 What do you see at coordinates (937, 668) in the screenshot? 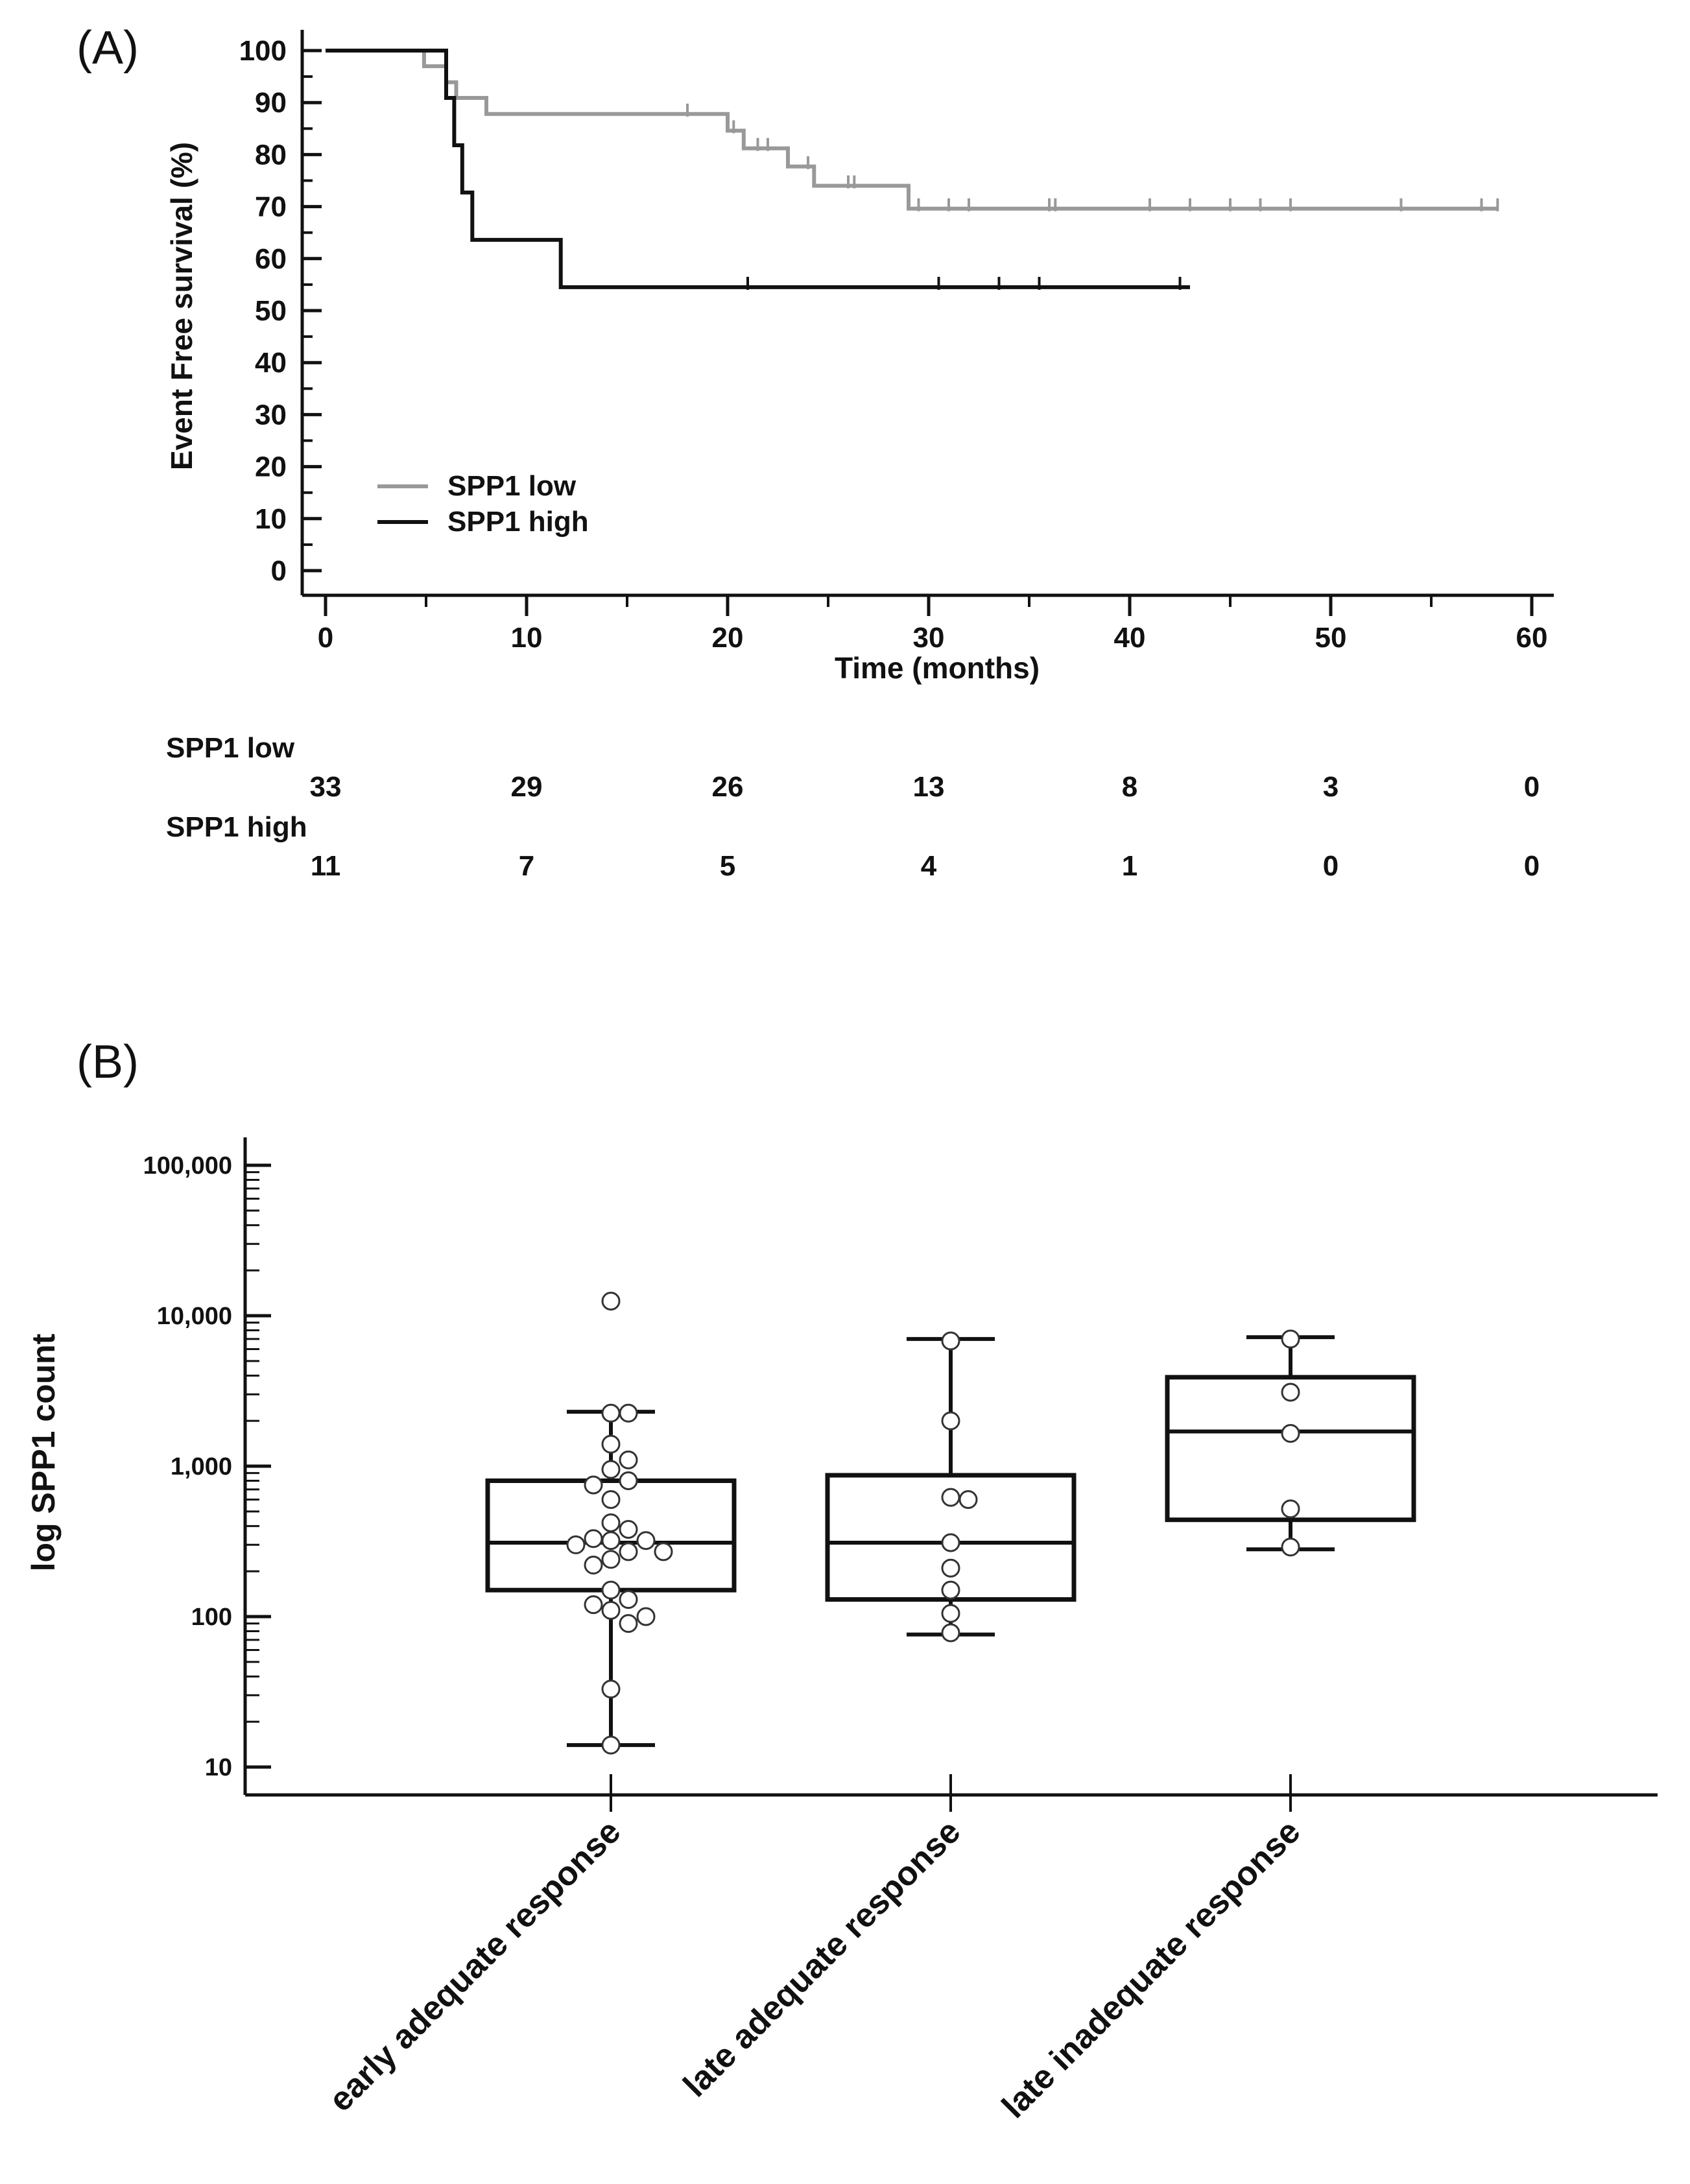
I see `km-x-axis-title: Time (months)` at bounding box center [937, 668].